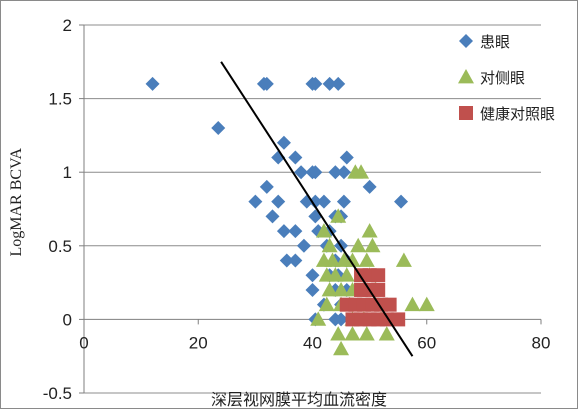 This screenshot has width=578, height=410. Describe the element at coordinates (198, 342) in the screenshot. I see `x-tick-label: 20` at that location.